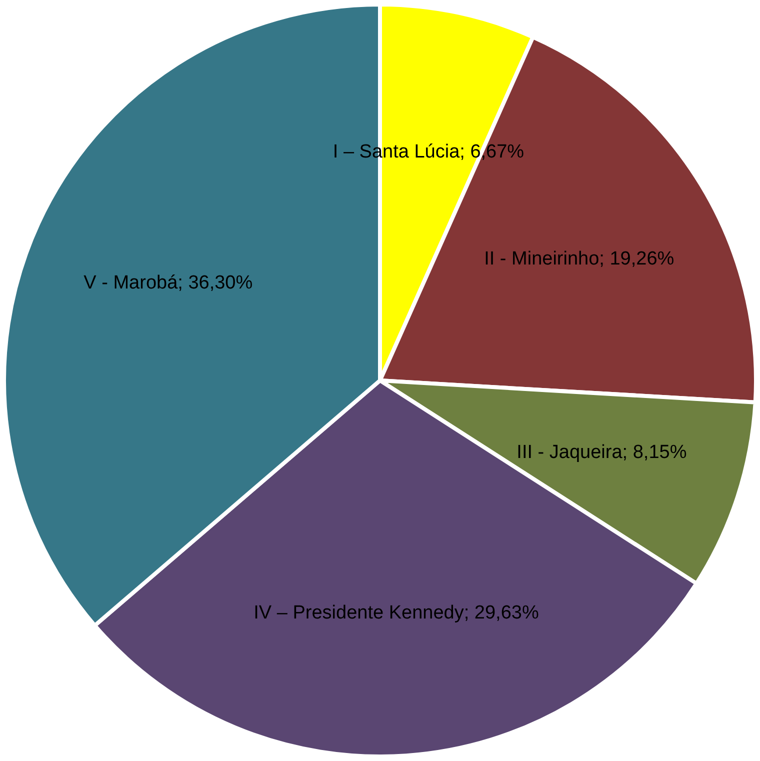  I want to click on slice-label: V - Marobá; 36,30%, so click(168, 283).